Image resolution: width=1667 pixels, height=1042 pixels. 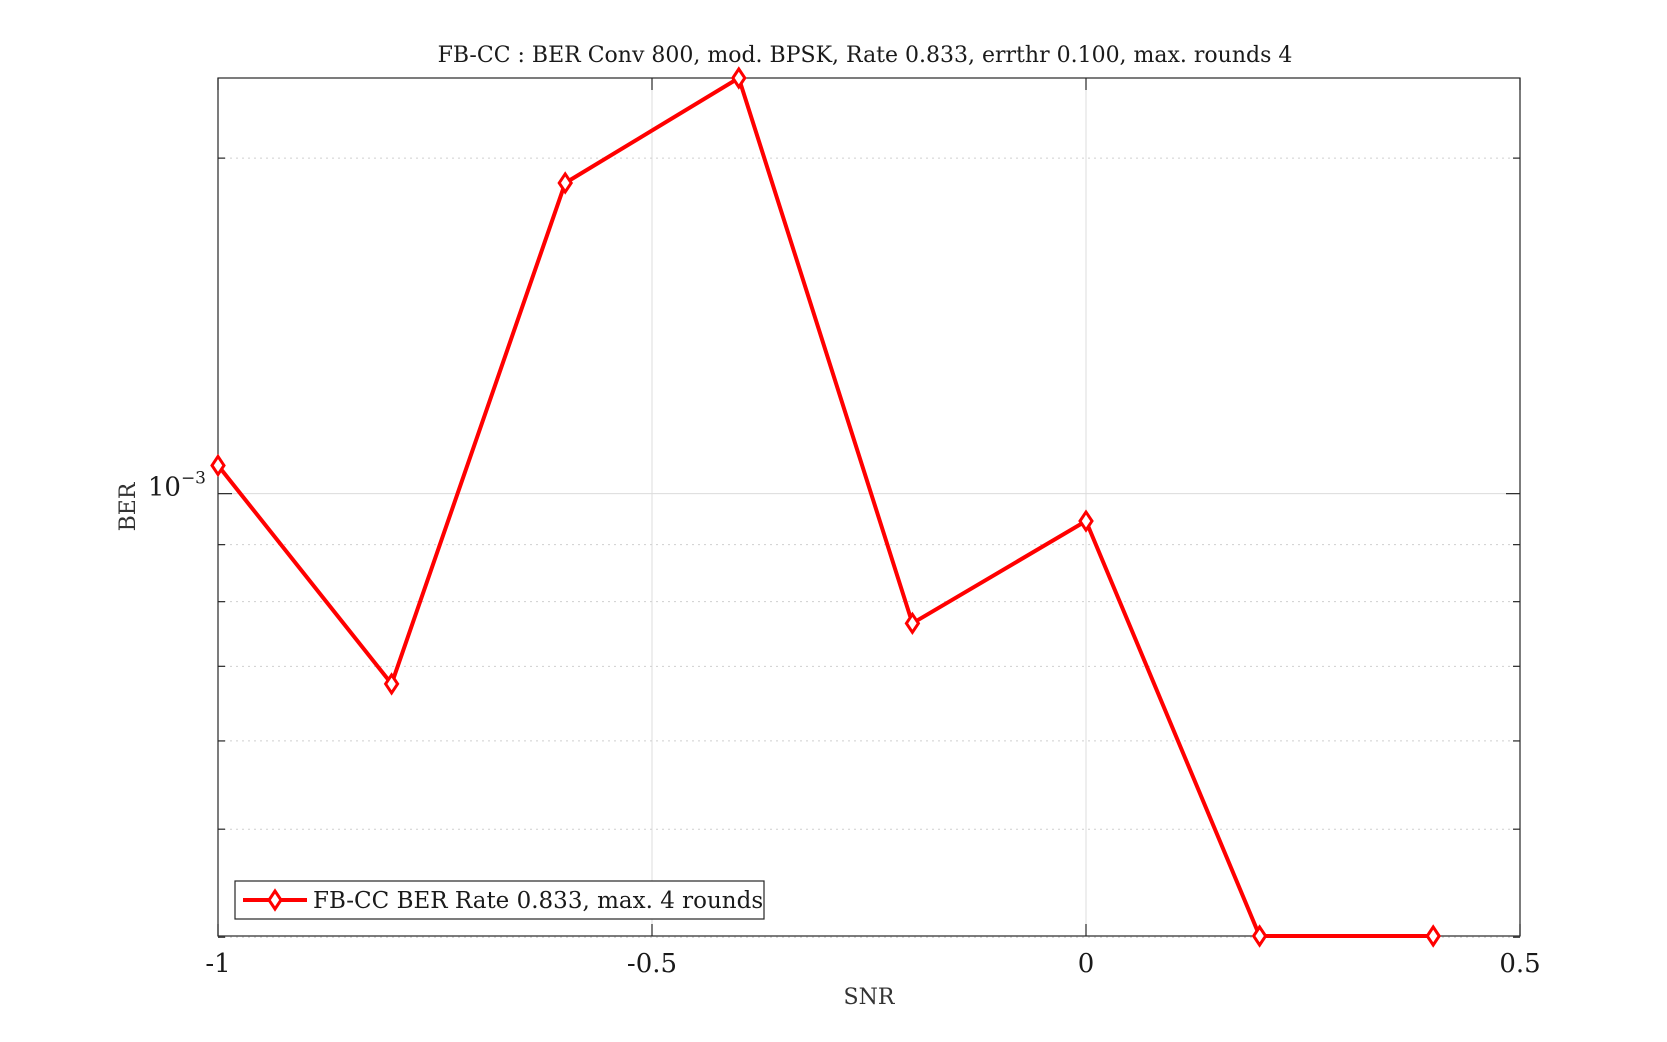 I want to click on y-axis-label: BER, so click(x=128, y=506).